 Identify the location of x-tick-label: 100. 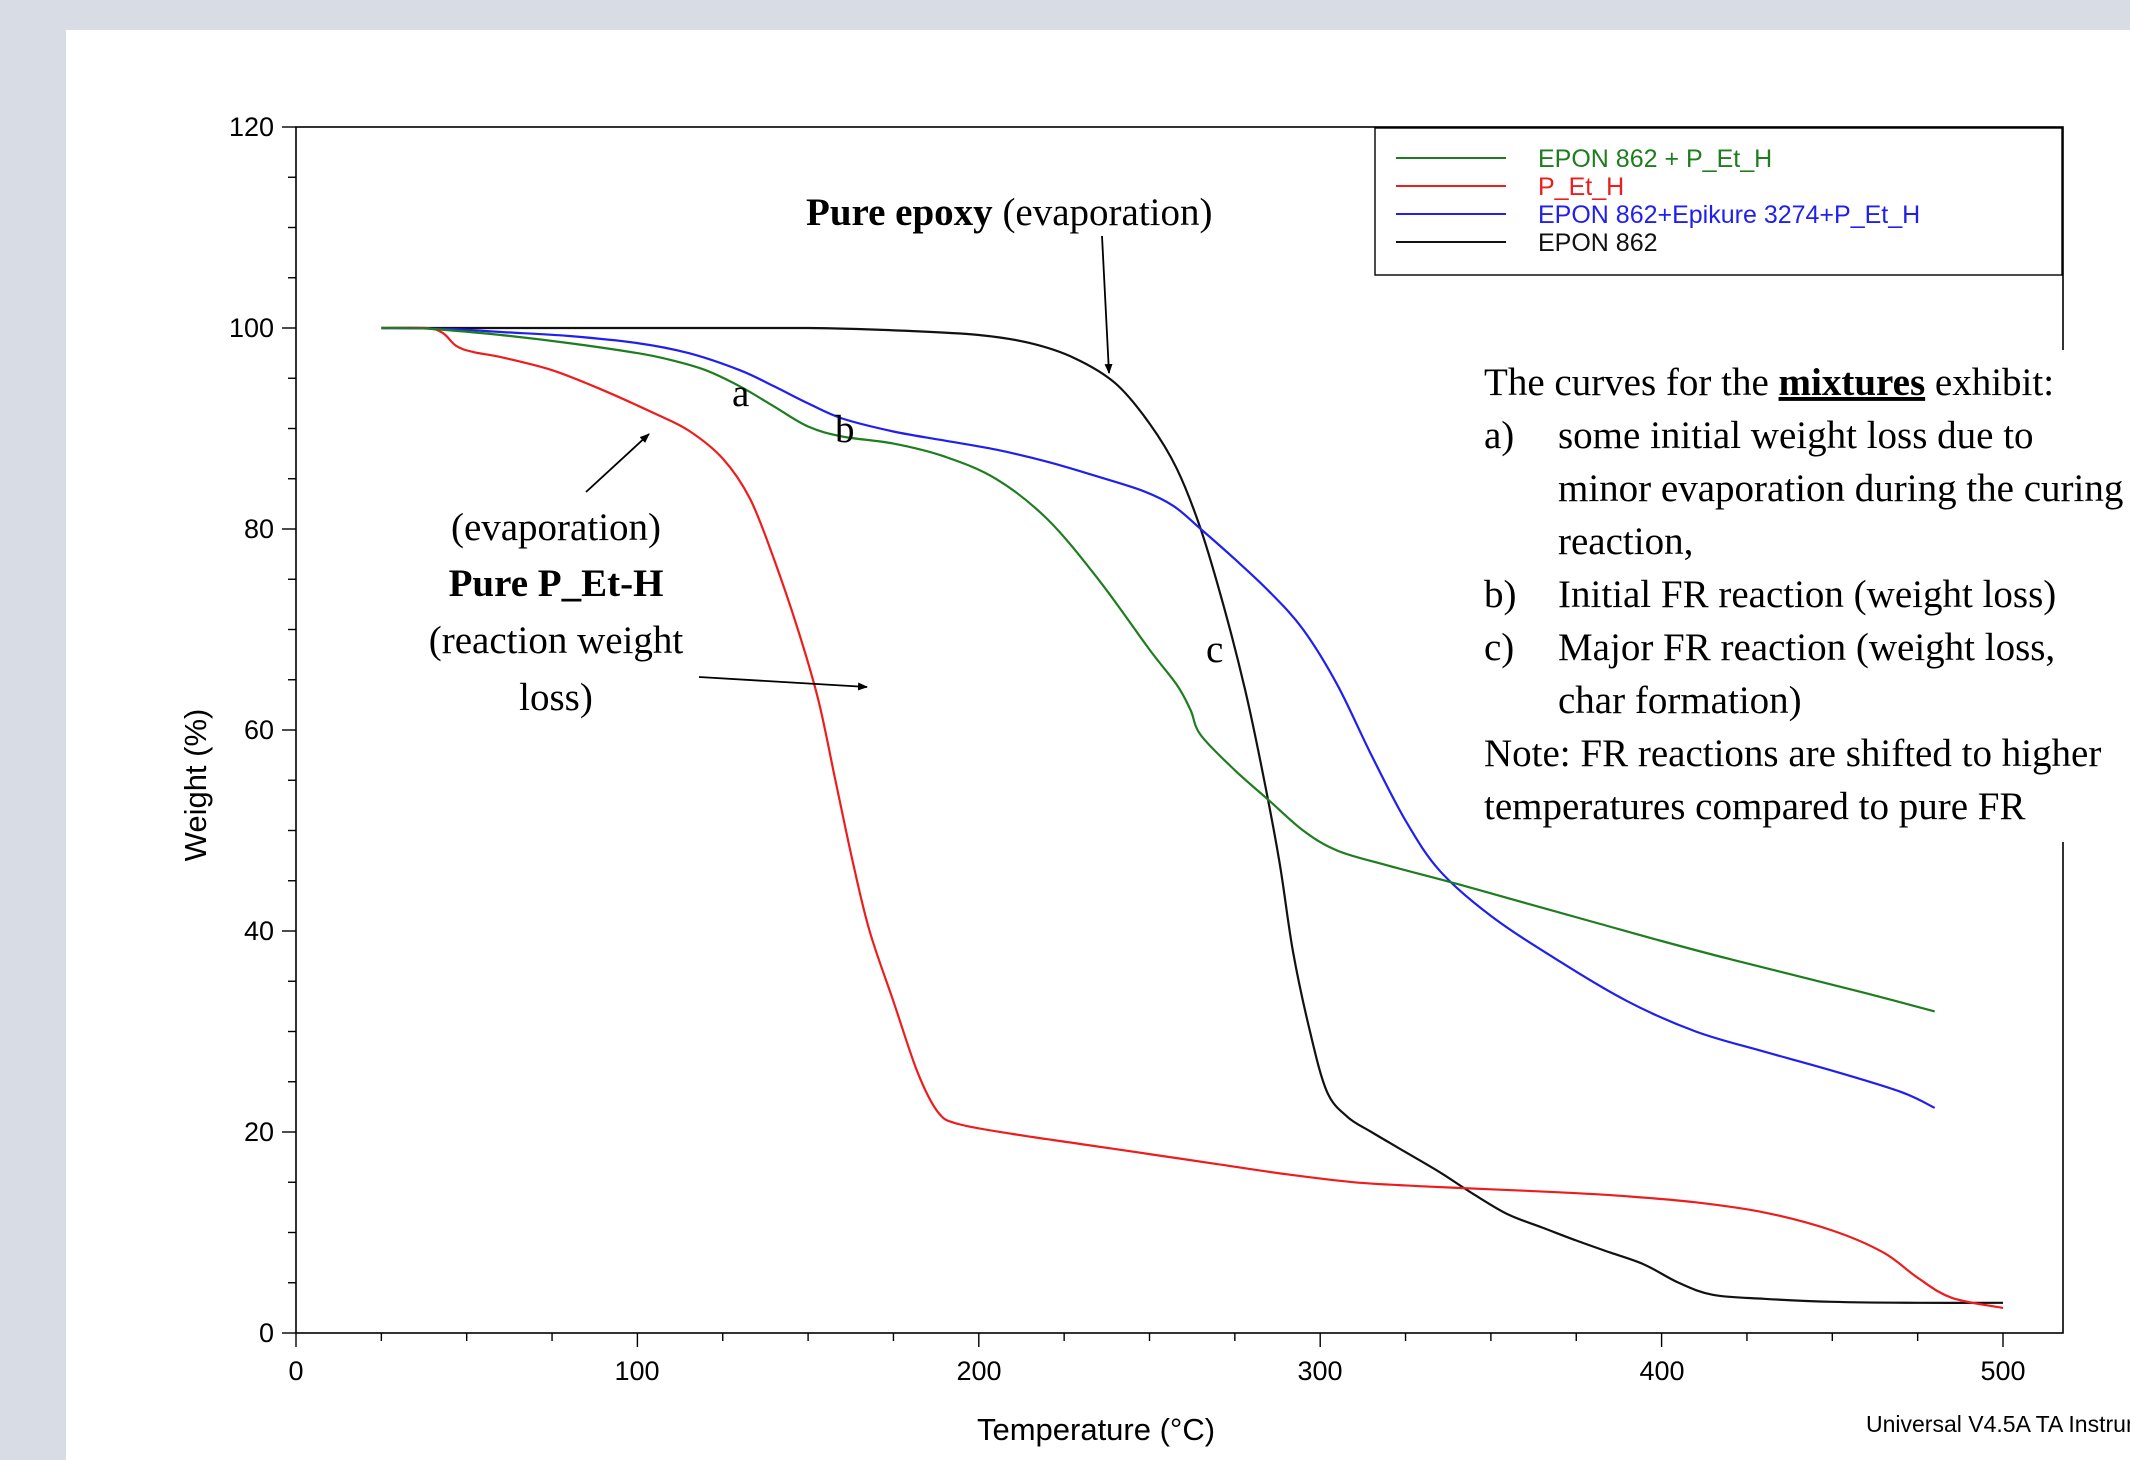
(636, 1371).